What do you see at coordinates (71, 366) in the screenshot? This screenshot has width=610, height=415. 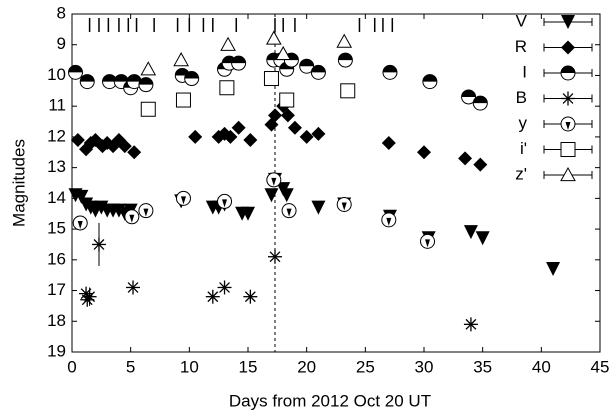 I see `x-tick-label: 0` at bounding box center [71, 366].